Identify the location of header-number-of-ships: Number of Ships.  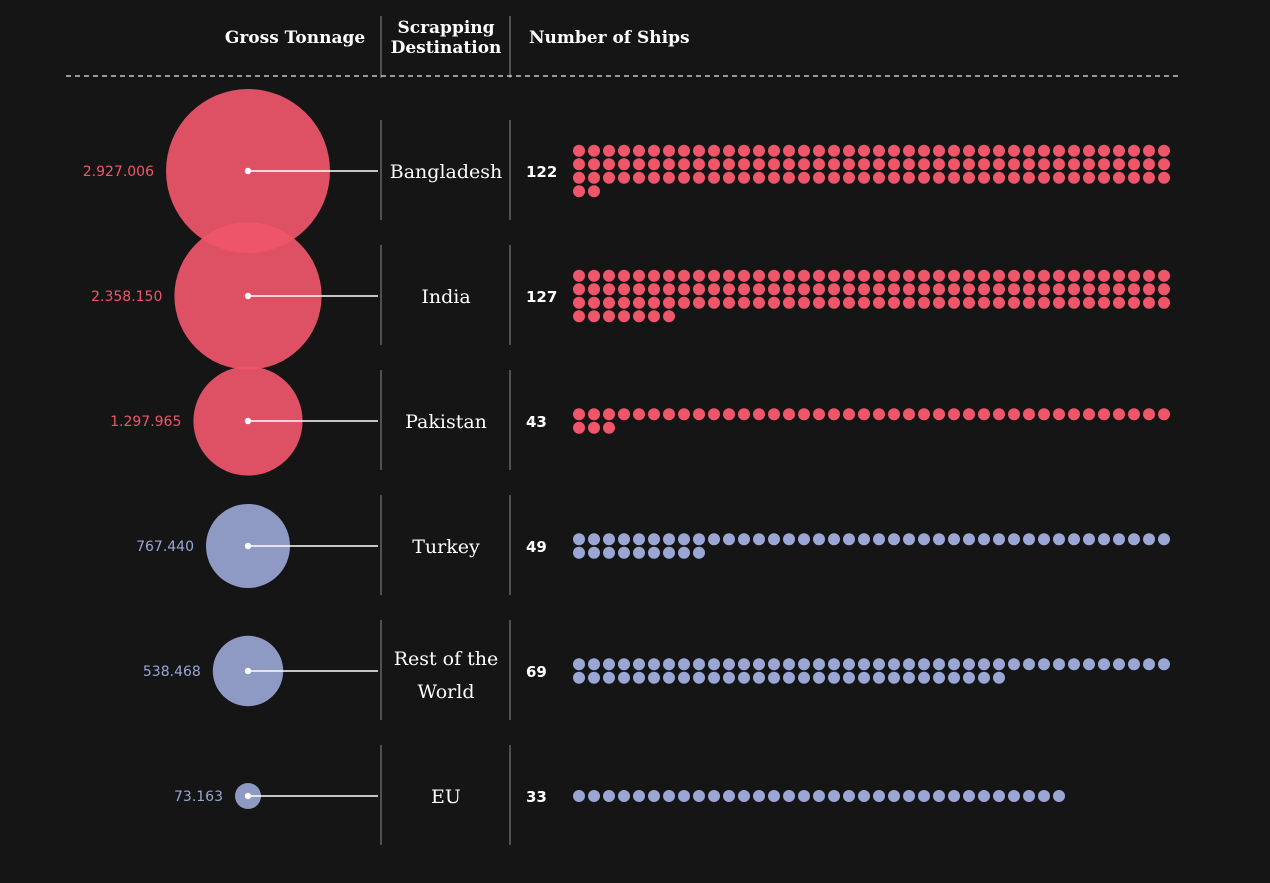
(609, 38).